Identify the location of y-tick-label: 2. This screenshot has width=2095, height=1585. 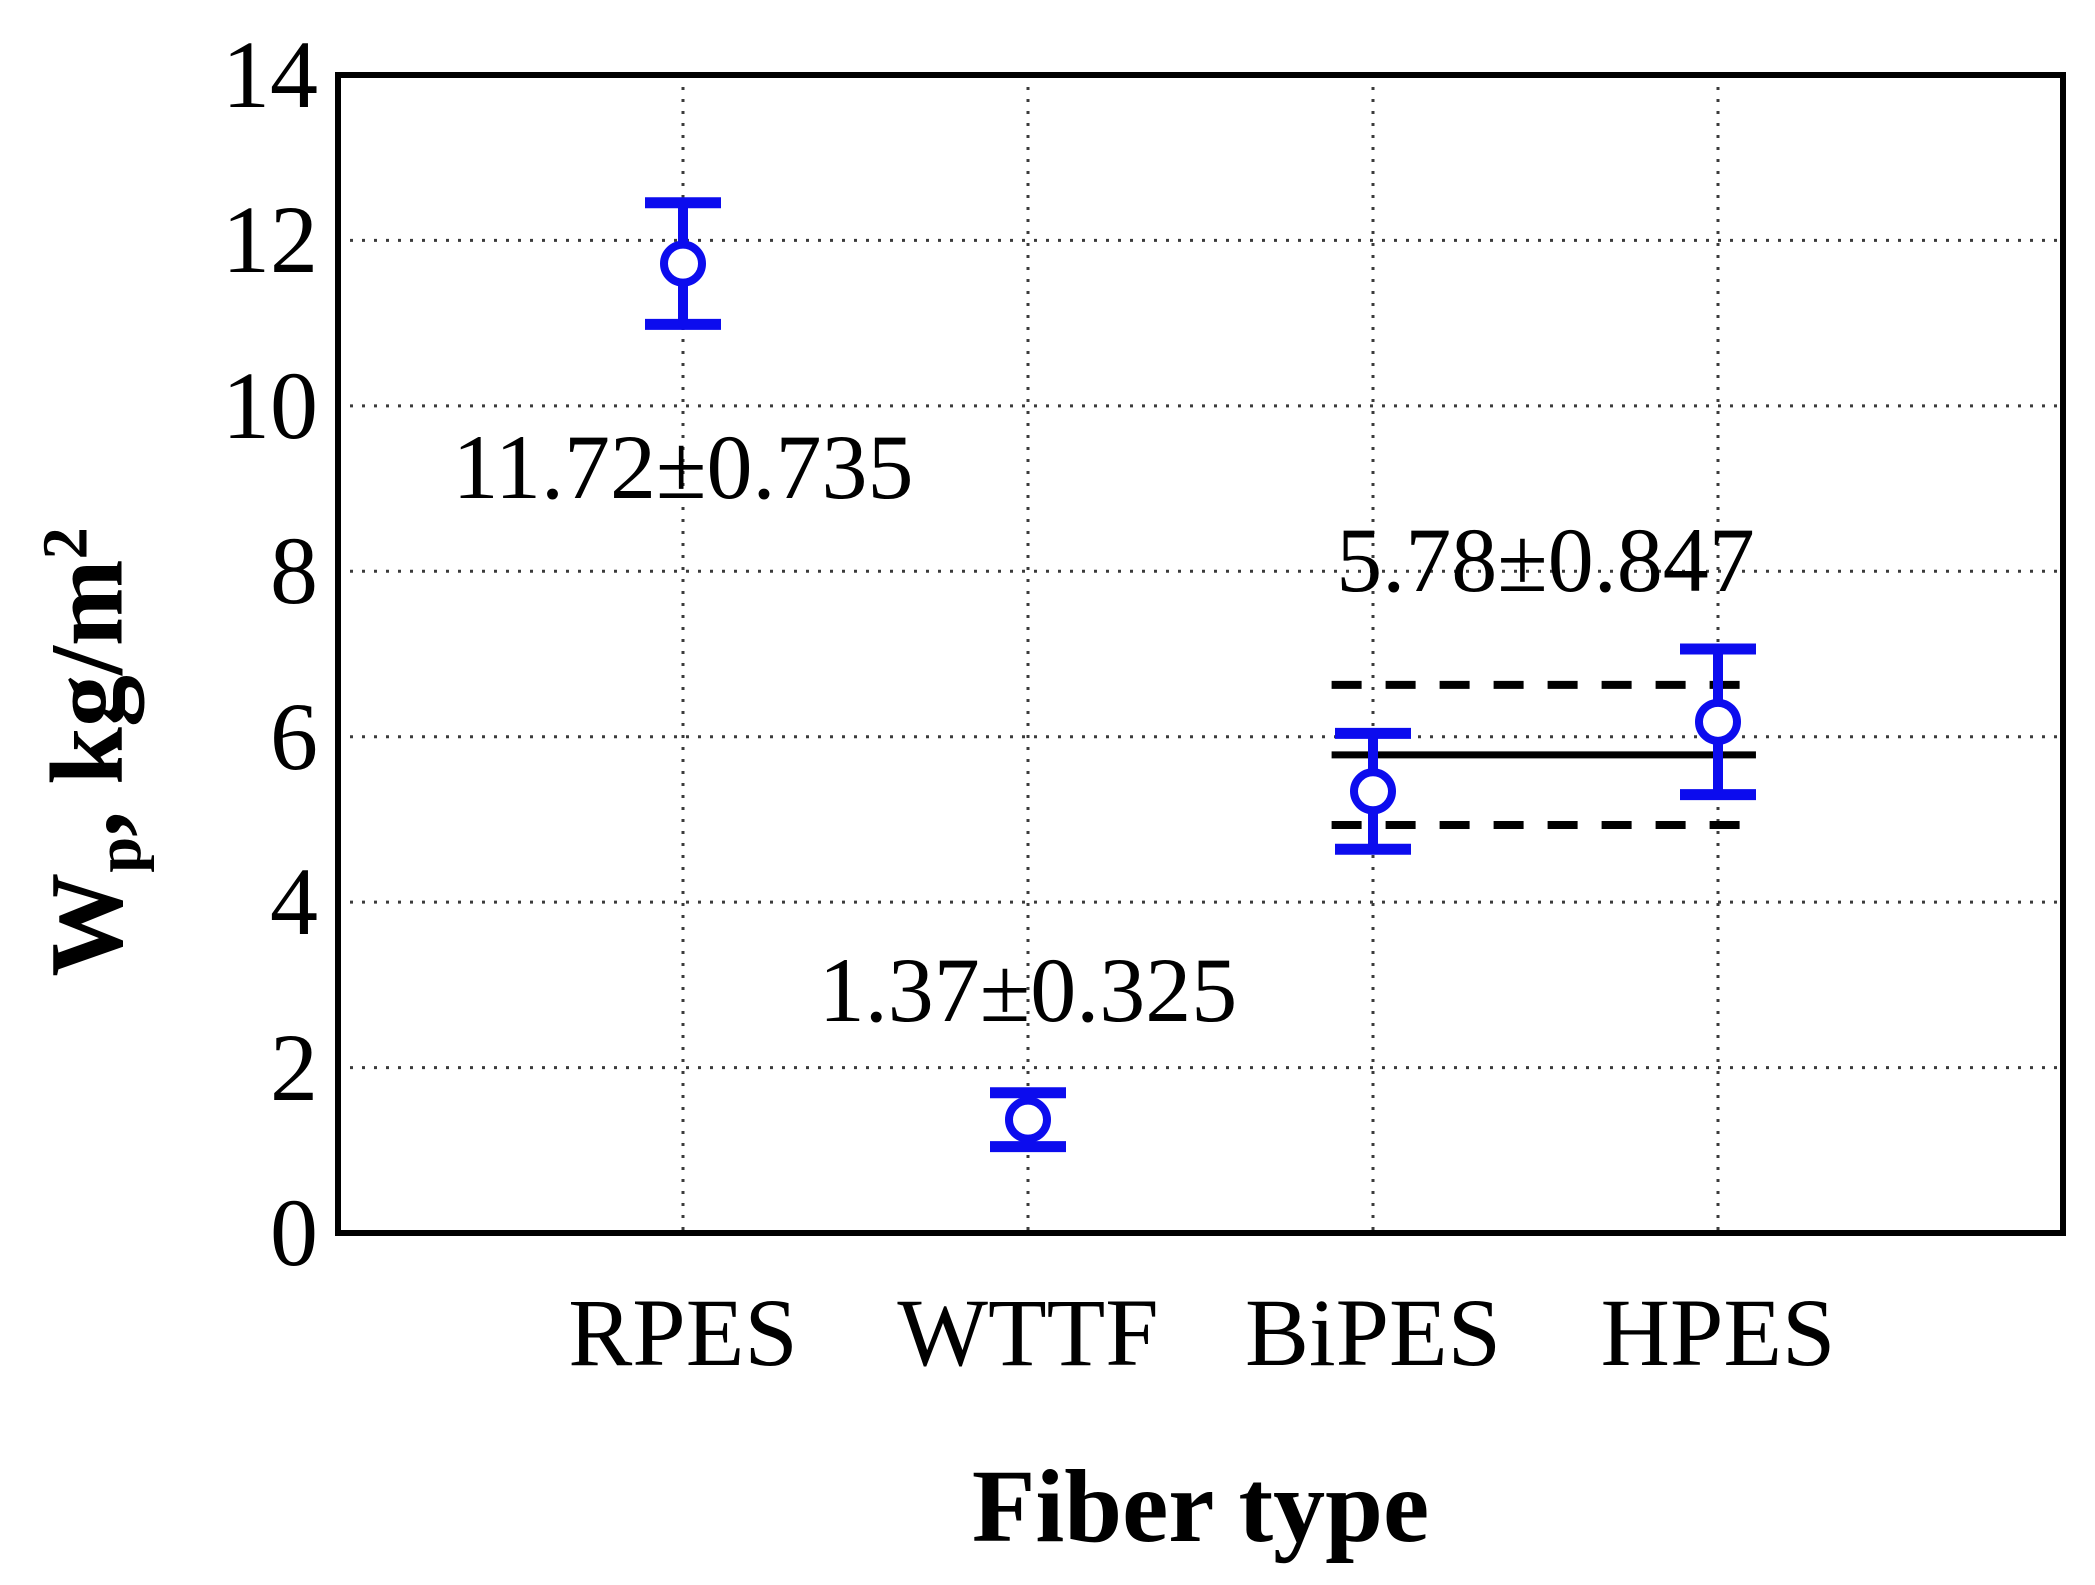
(294, 1067).